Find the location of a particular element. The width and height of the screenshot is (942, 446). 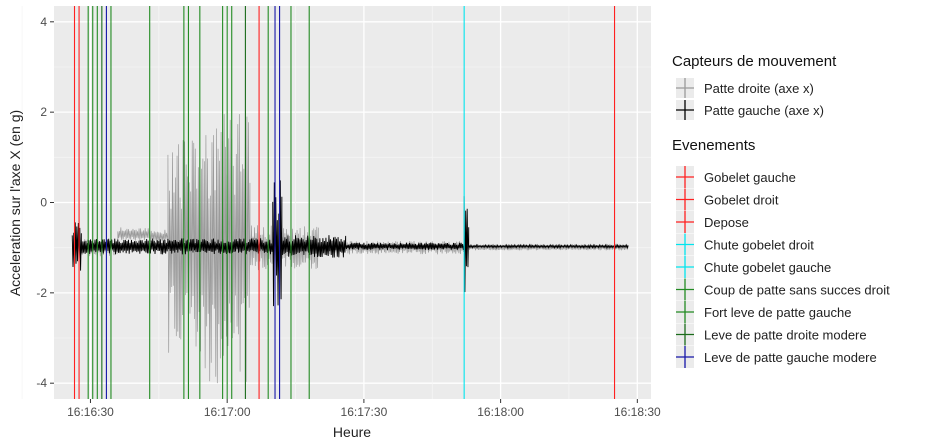

x-tick-label: 16:18:30 is located at coordinates (637, 412).